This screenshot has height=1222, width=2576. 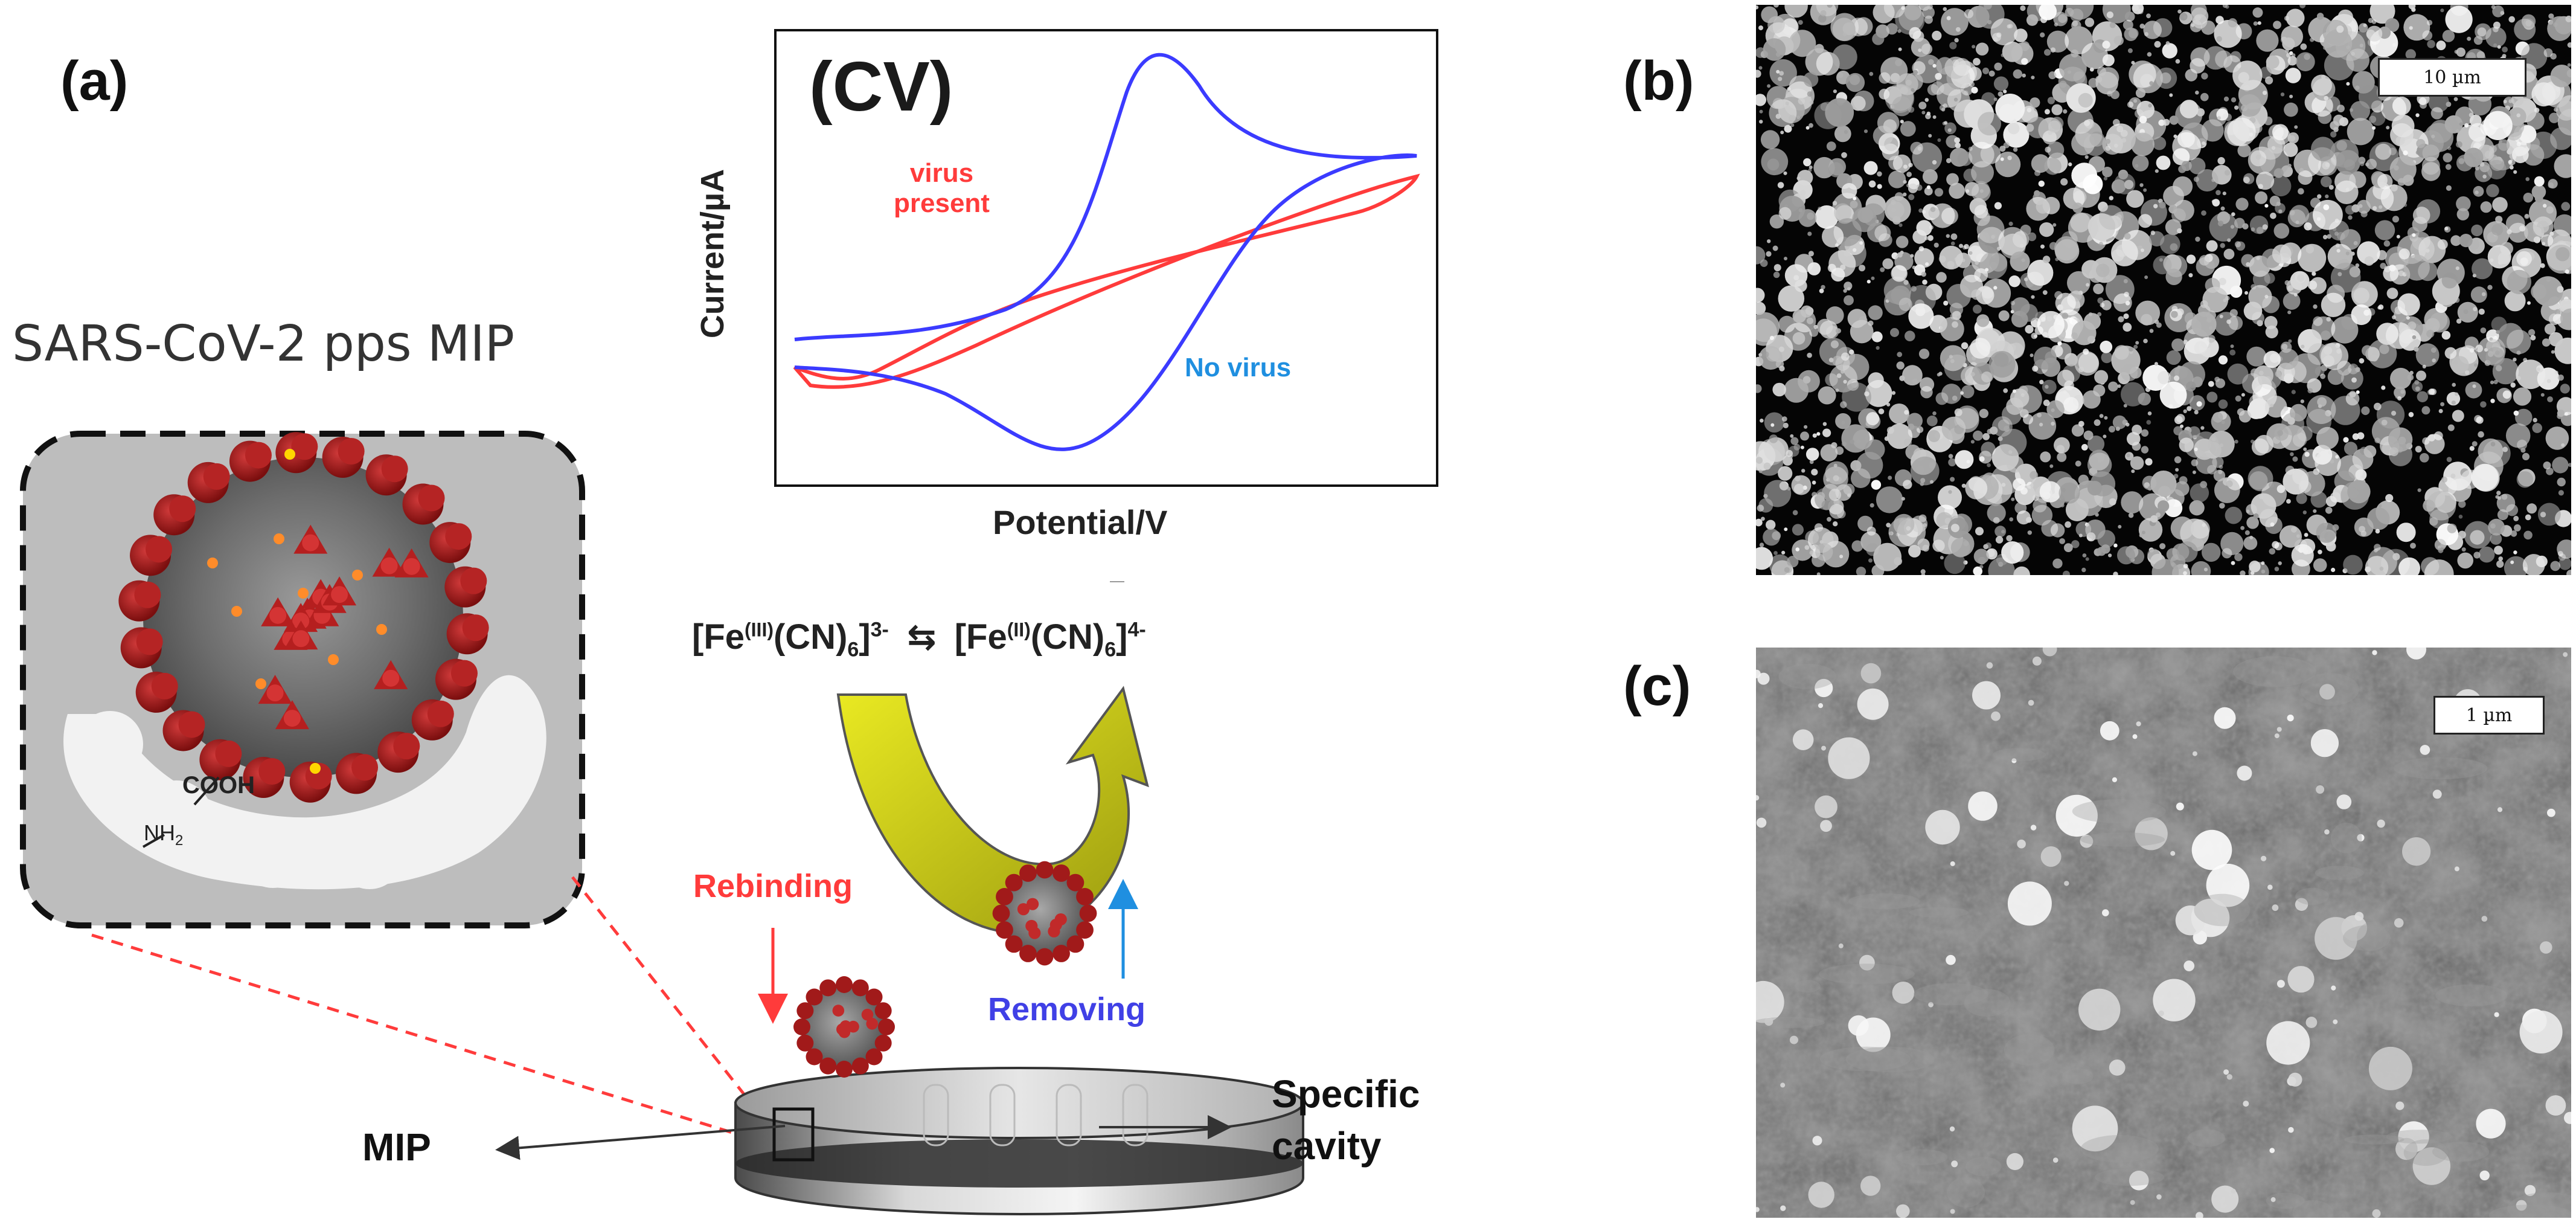 What do you see at coordinates (844, 1027) in the screenshot?
I see `virus-rebinding-icon` at bounding box center [844, 1027].